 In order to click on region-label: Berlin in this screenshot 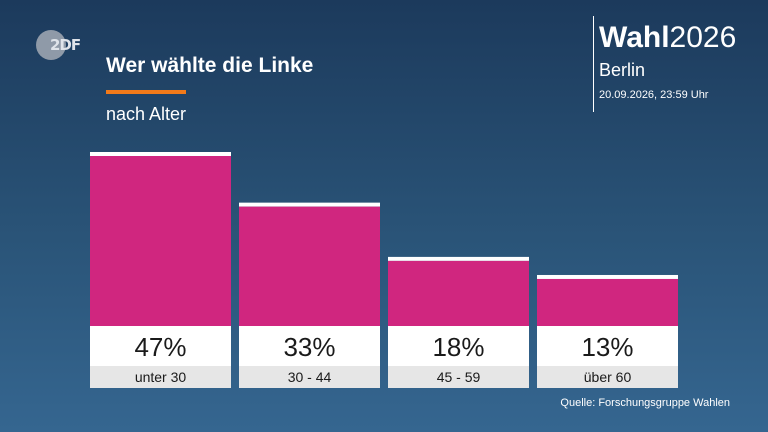, I will do `click(622, 70)`.